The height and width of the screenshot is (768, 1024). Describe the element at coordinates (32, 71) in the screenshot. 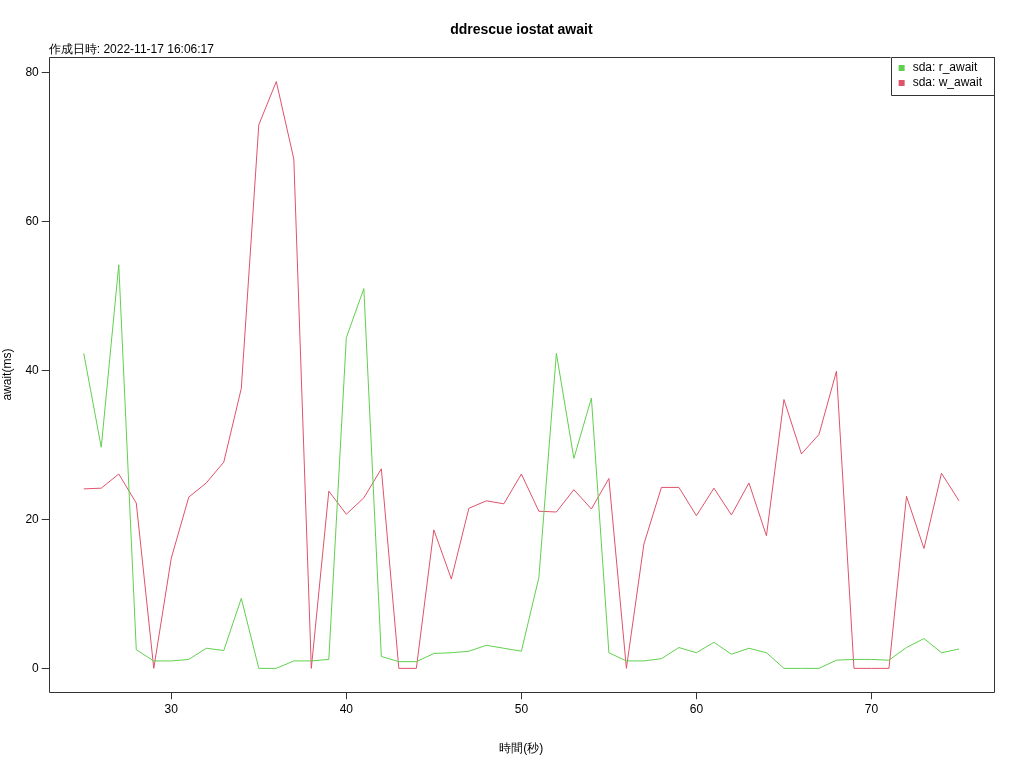

I see `y-tick-label: 80` at that location.